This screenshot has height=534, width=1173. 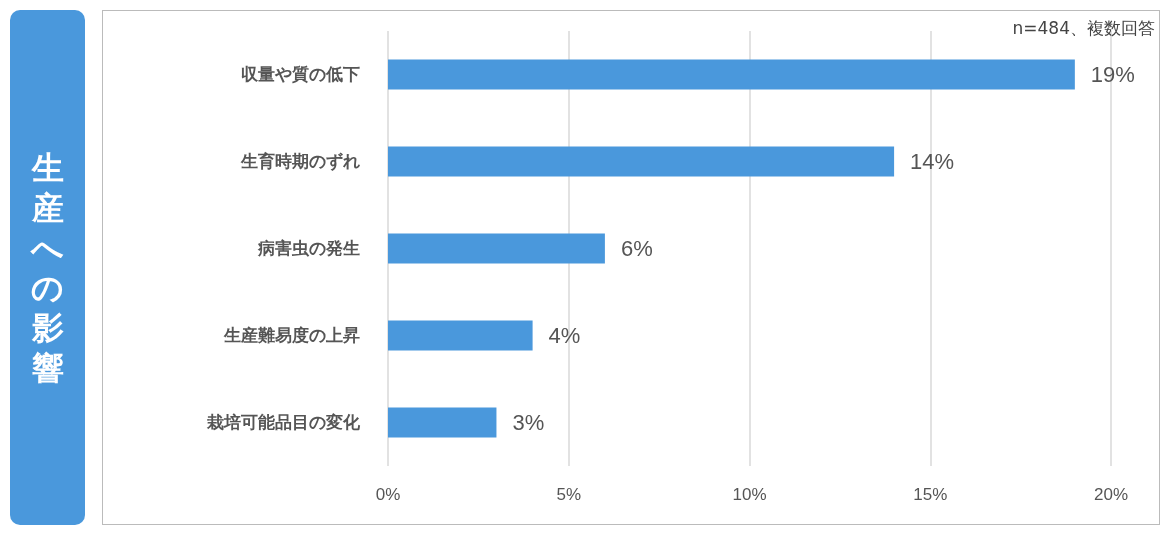 What do you see at coordinates (300, 74) in the screenshot?
I see `y-tick-label: 収量や質の低下` at bounding box center [300, 74].